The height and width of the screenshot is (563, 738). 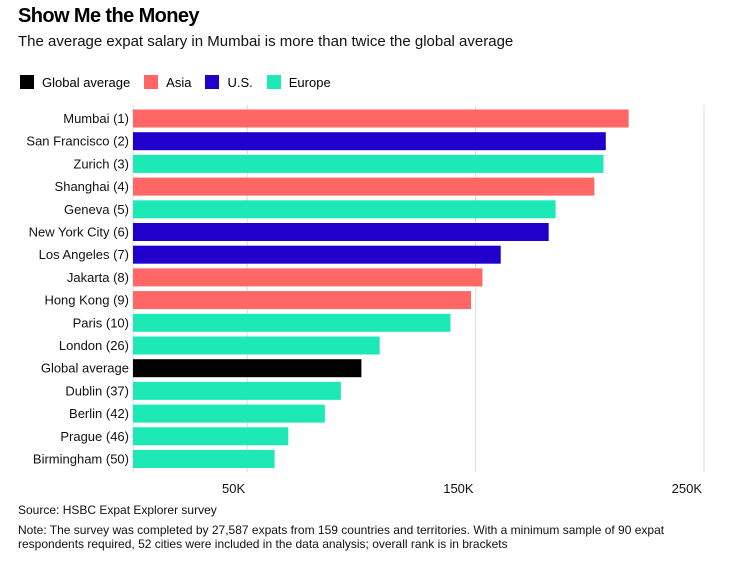 I want to click on legend-swatch-asia, so click(x=151, y=82).